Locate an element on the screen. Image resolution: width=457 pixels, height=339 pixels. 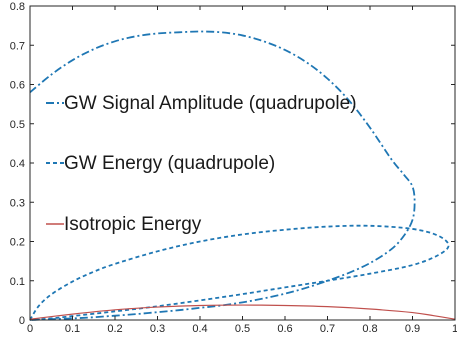
y-tick-label: 0 is located at coordinates (22, 321).